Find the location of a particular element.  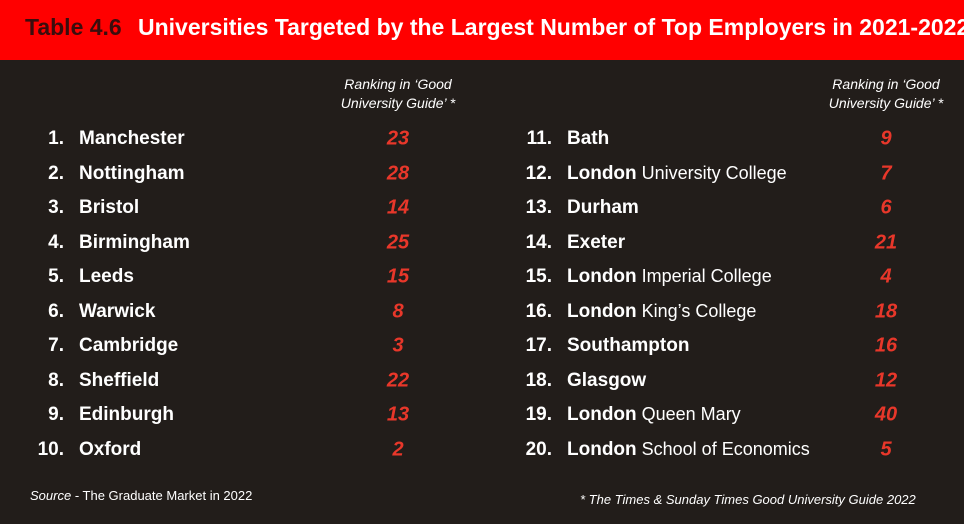

guide-ranking: 7 is located at coordinates (886, 173).